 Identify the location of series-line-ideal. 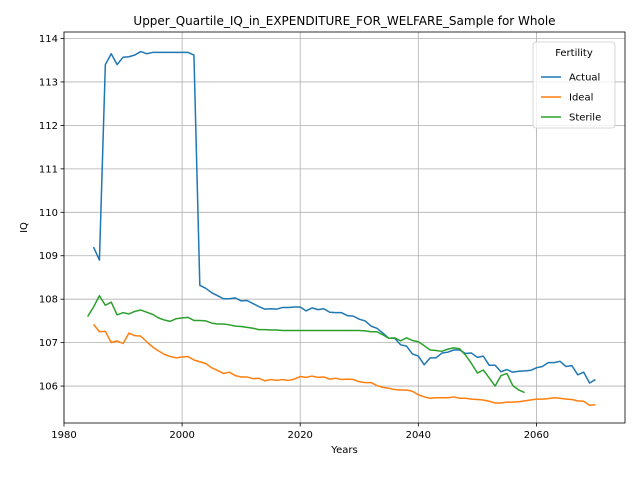
(344, 364).